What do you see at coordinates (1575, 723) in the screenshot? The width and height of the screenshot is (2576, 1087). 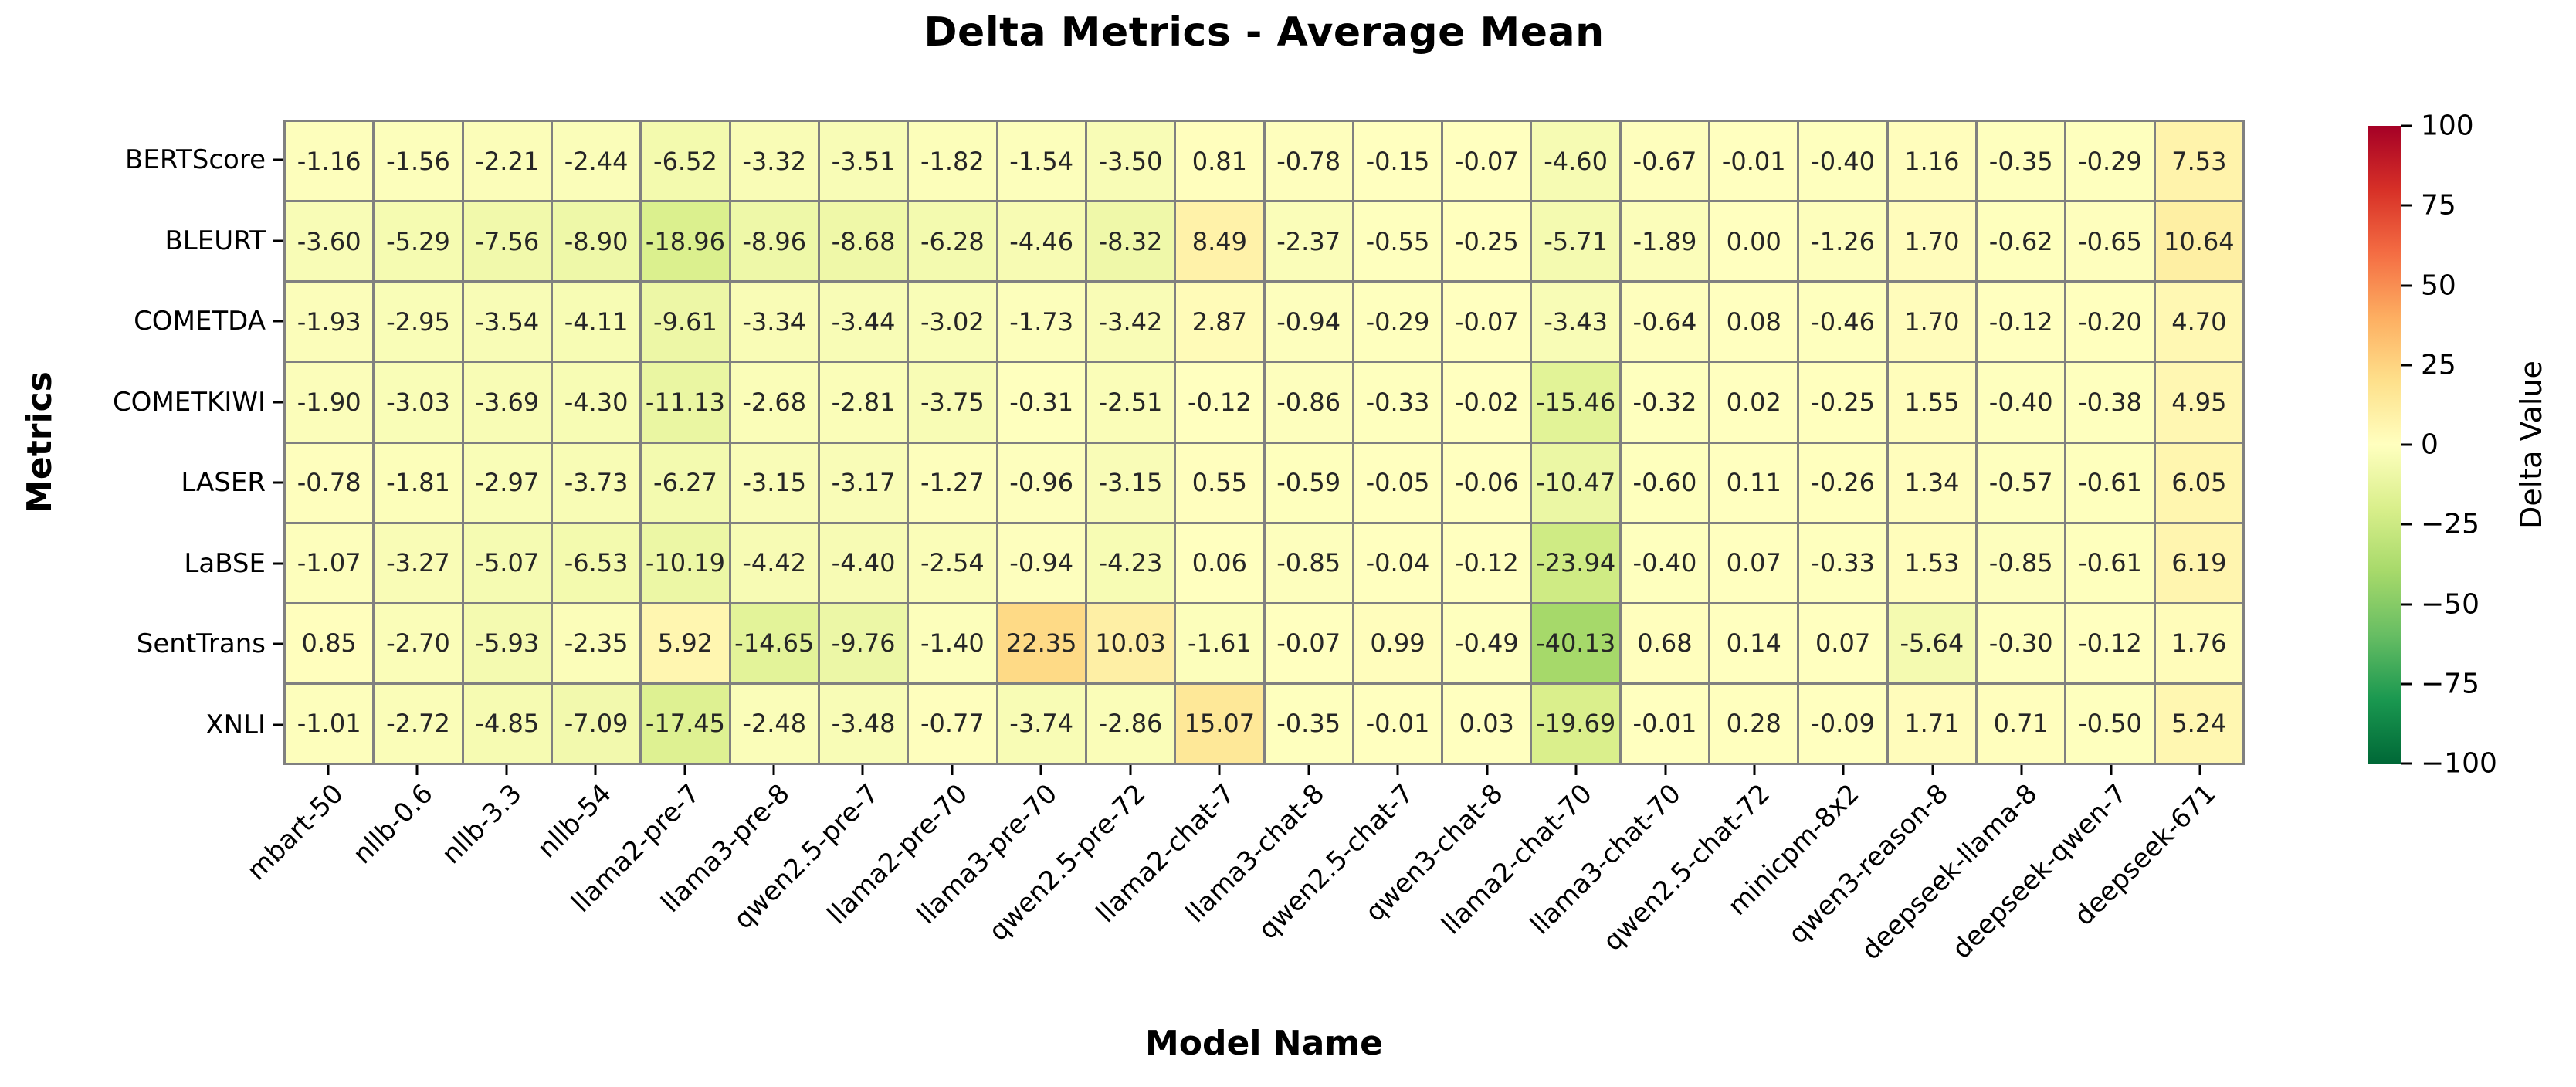 I see `heatmap-cell: -19.69` at bounding box center [1575, 723].